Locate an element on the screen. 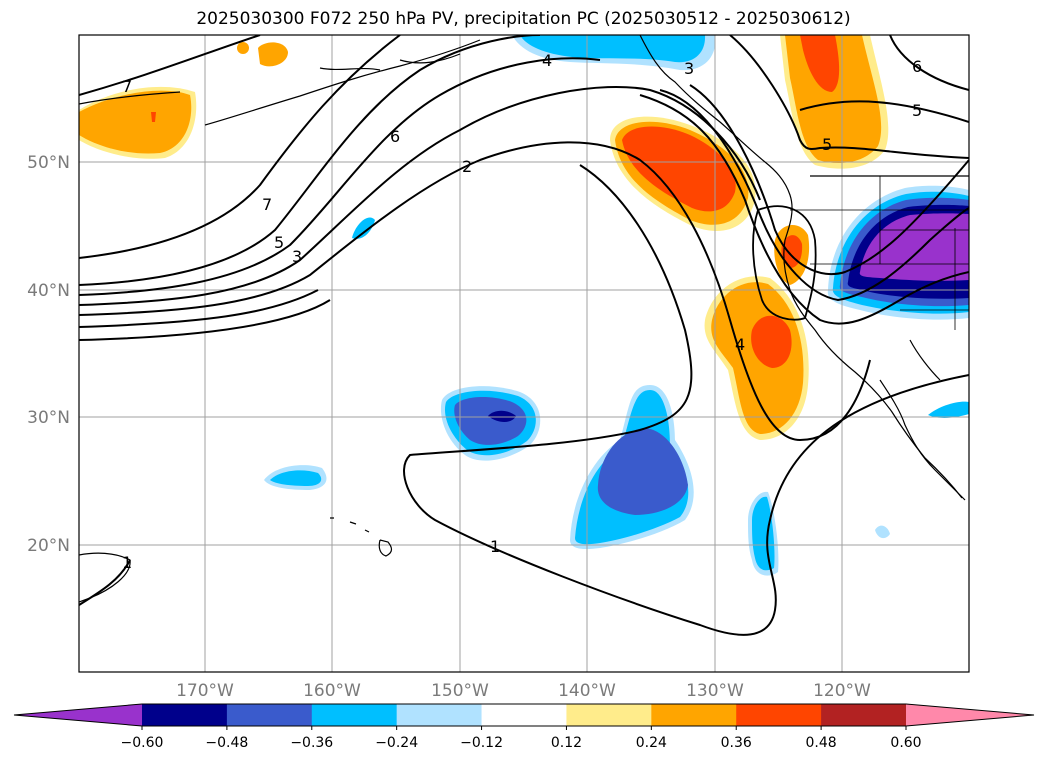 This screenshot has width=1047, height=765. colorbar-tick-label: −0.36 is located at coordinates (311, 743).